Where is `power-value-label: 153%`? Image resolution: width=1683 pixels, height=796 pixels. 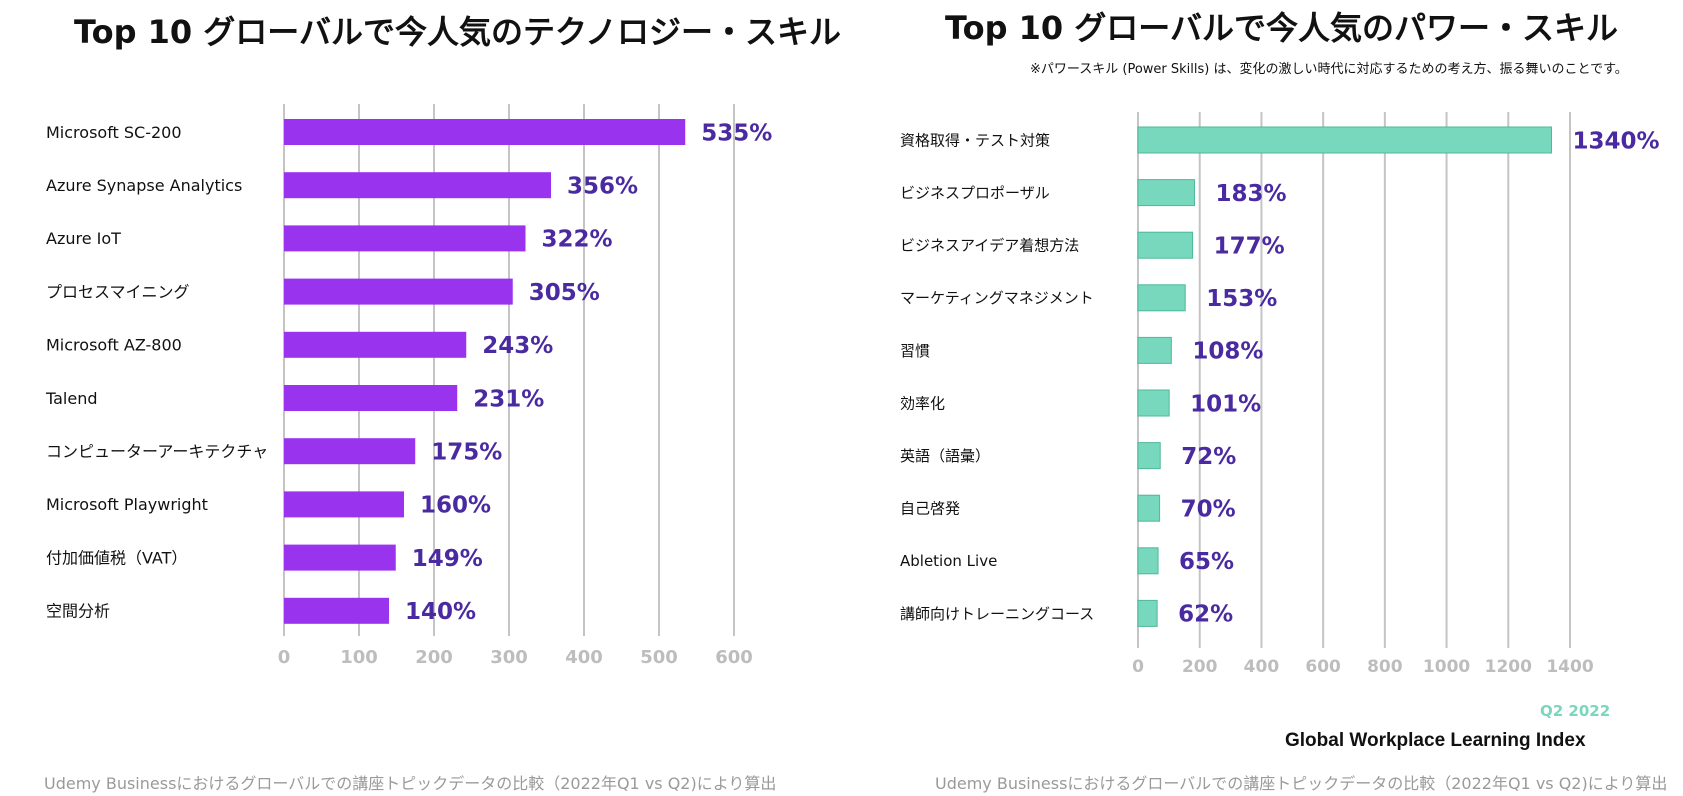 power-value-label: 153% is located at coordinates (1241, 299).